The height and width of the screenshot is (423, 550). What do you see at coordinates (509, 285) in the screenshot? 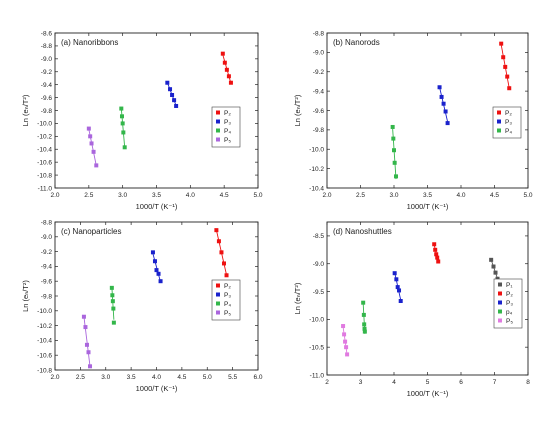
I see `legend-label: P₁` at bounding box center [509, 285].